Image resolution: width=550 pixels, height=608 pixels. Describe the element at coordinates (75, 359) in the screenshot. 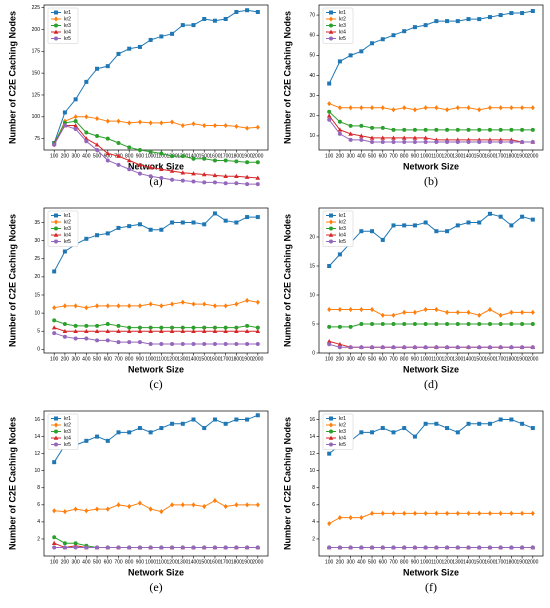

I see `x-tick-label: 300` at that location.